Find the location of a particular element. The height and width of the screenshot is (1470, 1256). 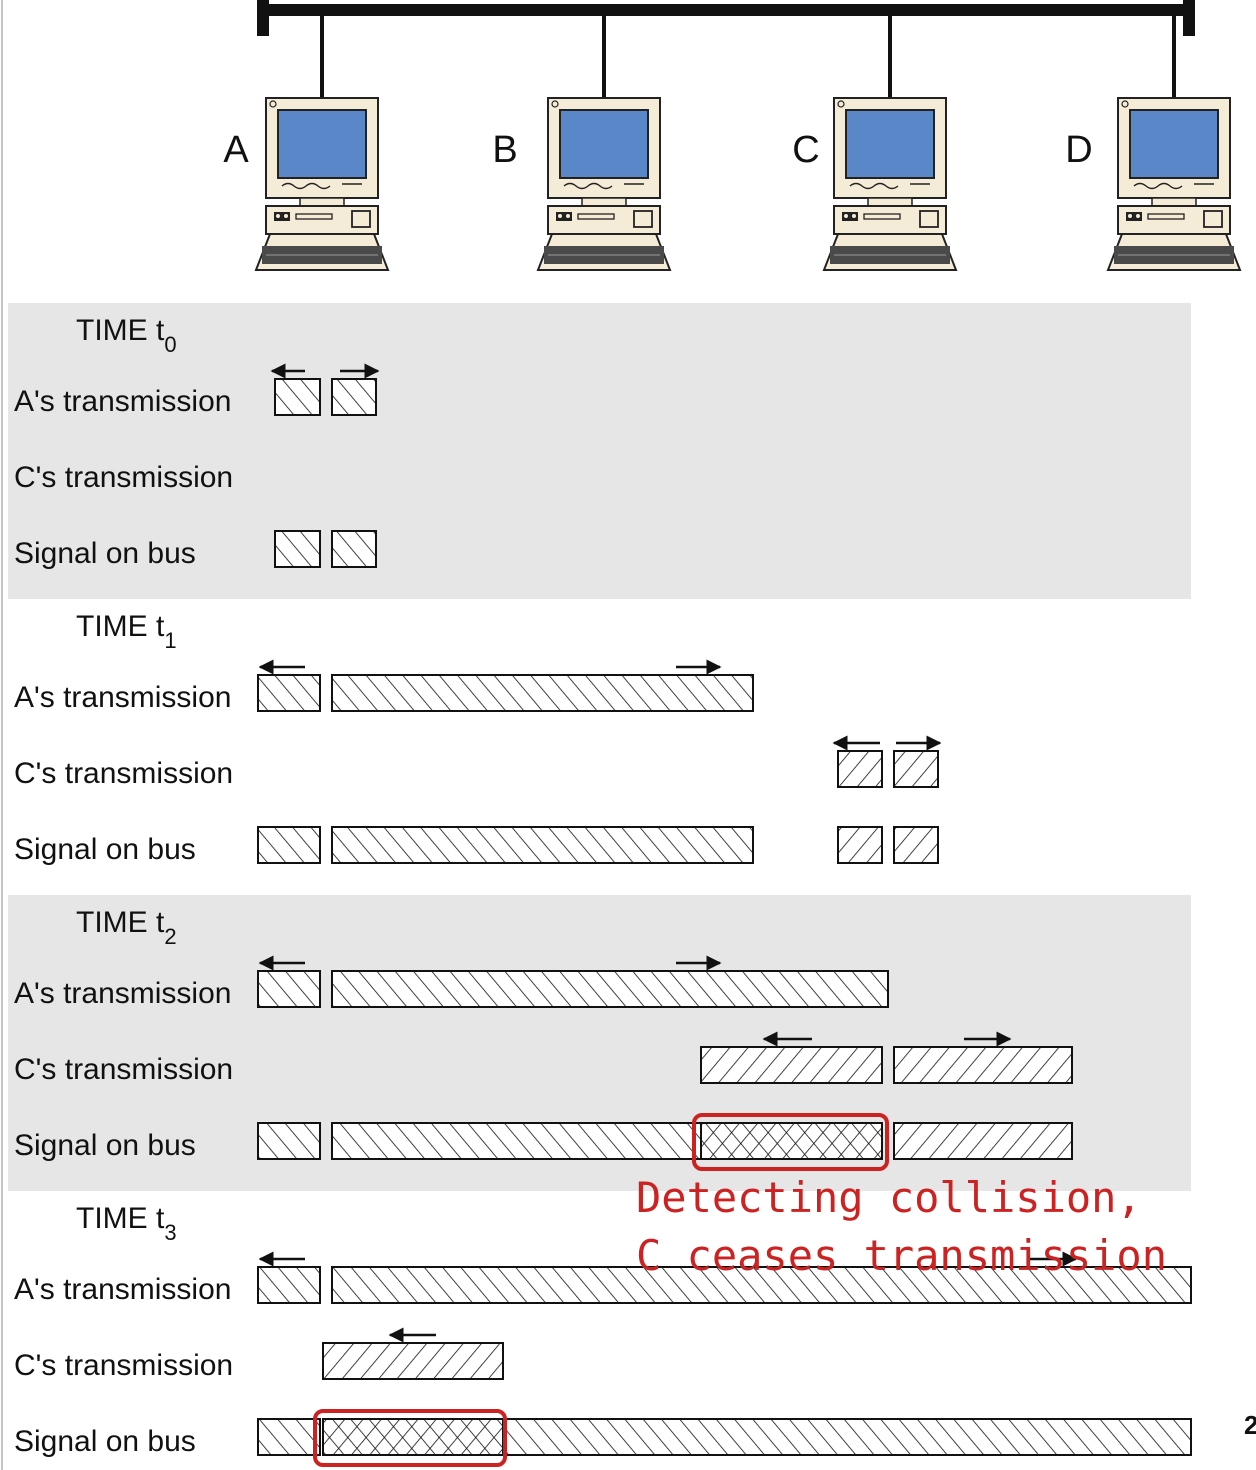

time-subscript: 2 is located at coordinates (170, 936).